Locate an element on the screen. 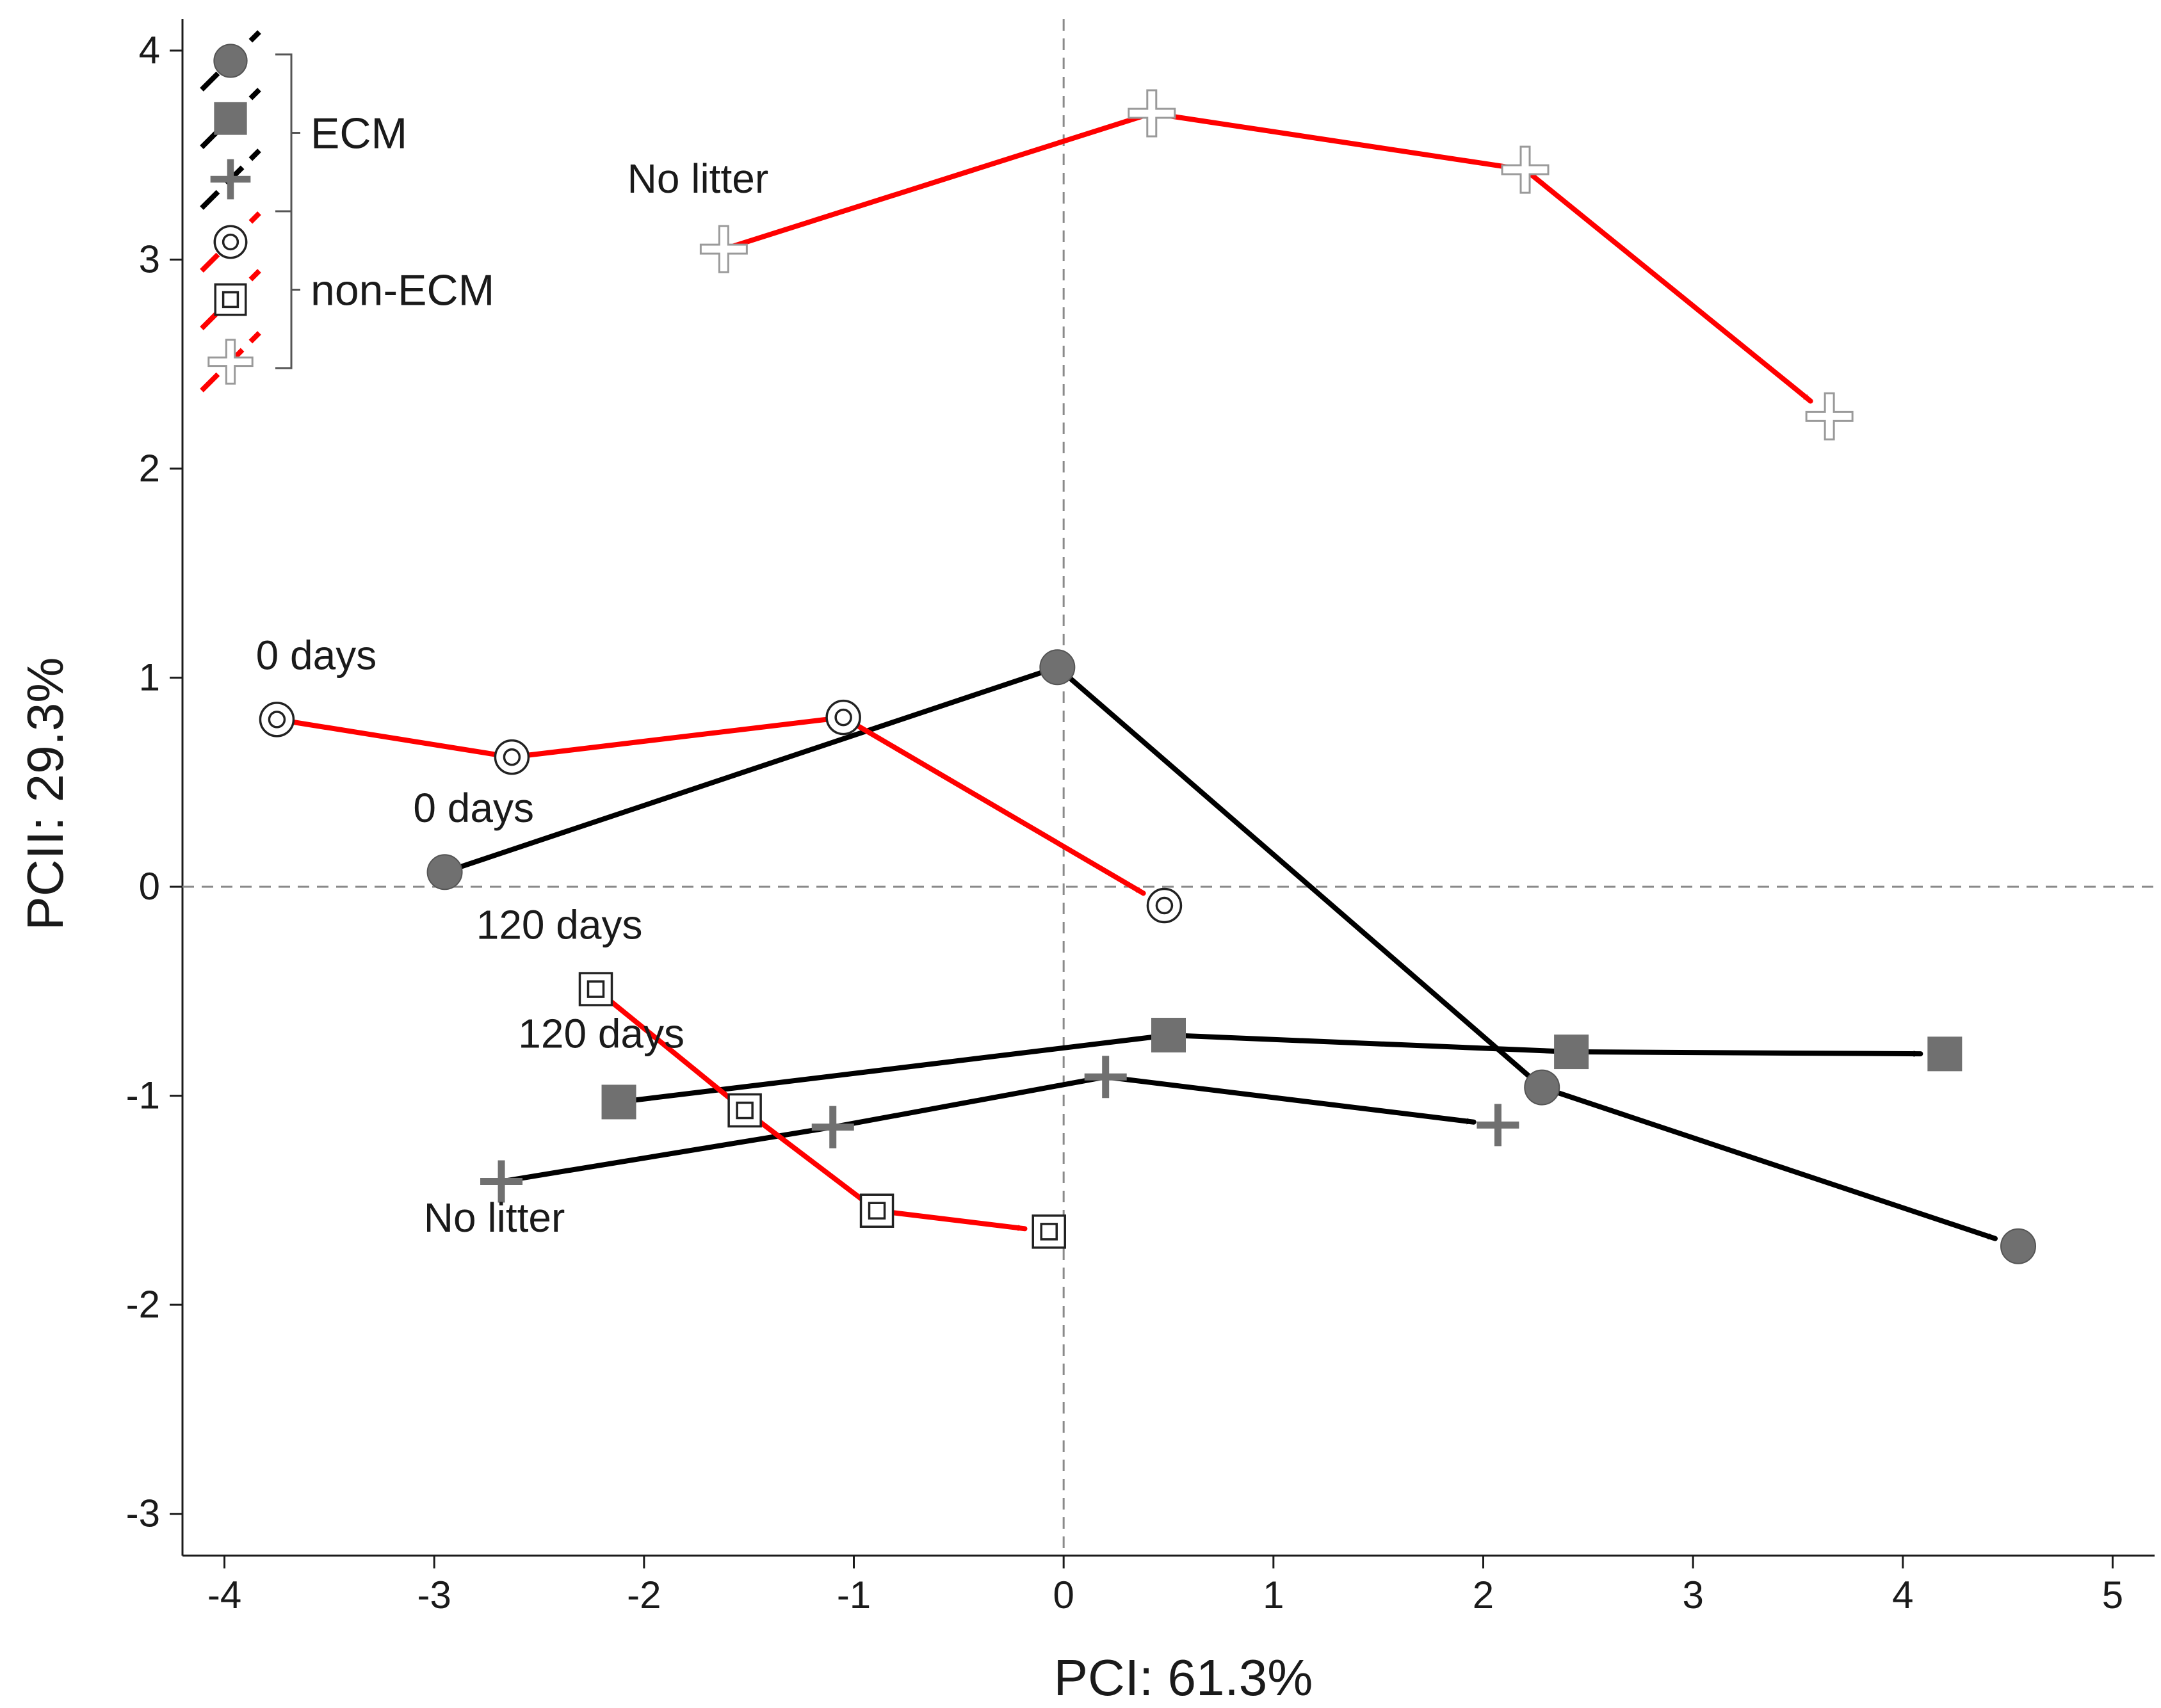  series-non-ecm-plus is located at coordinates (1267, 257).